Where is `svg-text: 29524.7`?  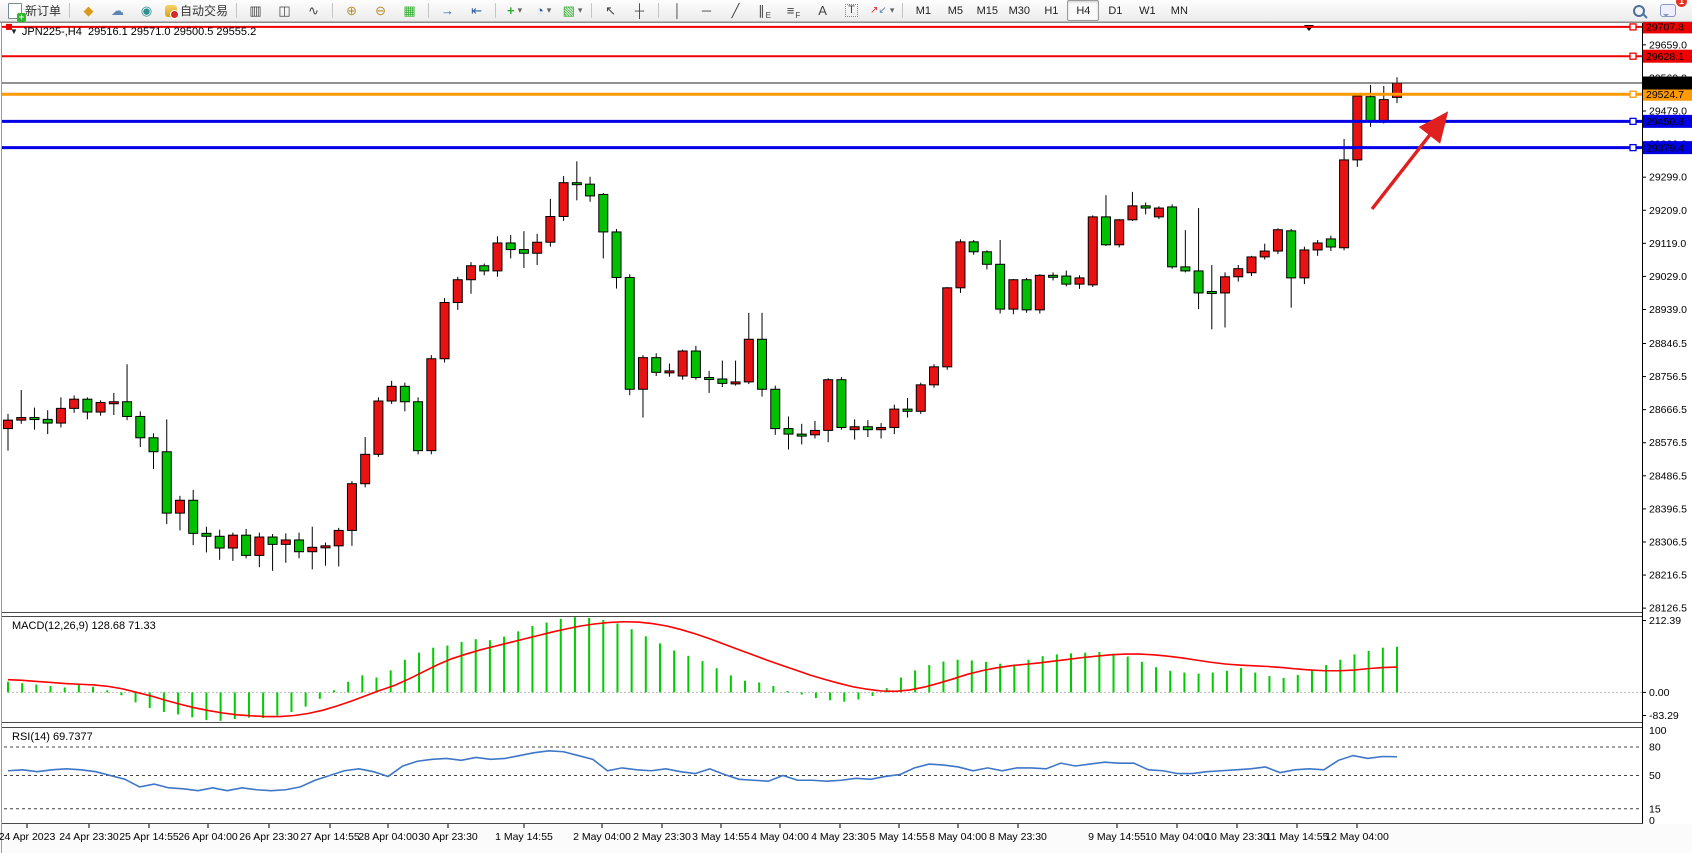 svg-text: 29524.7 is located at coordinates (1665, 95).